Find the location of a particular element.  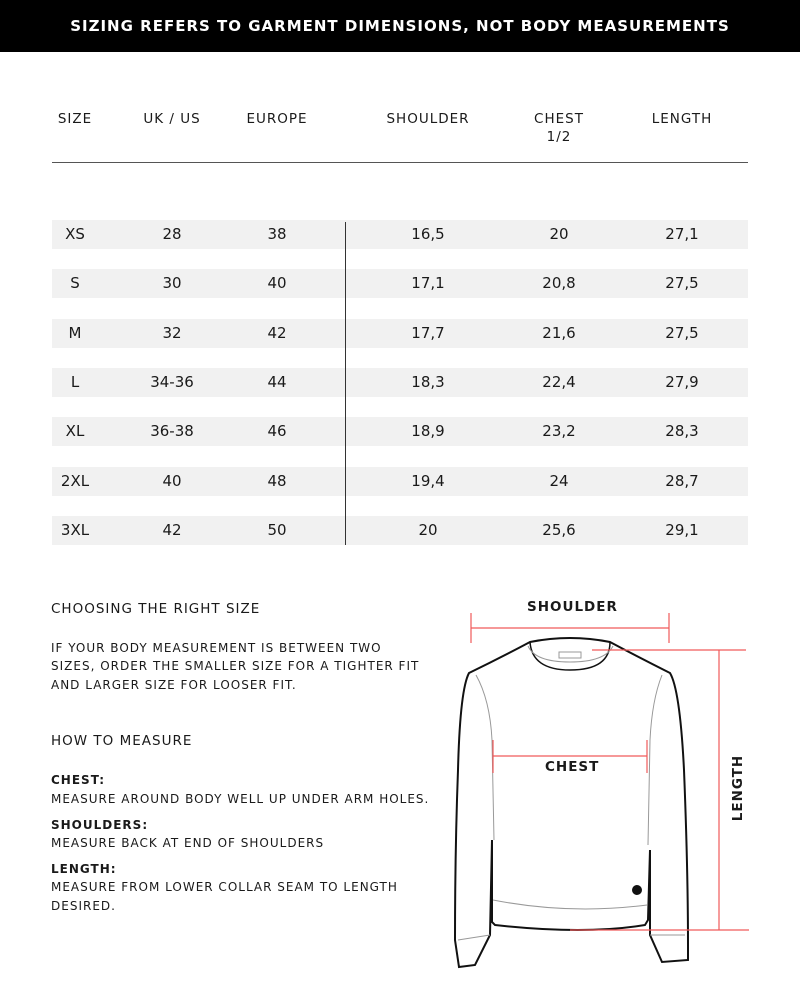

table-row: 3XL 42 50 20 25,6 29,1 is located at coordinates (400, 530).